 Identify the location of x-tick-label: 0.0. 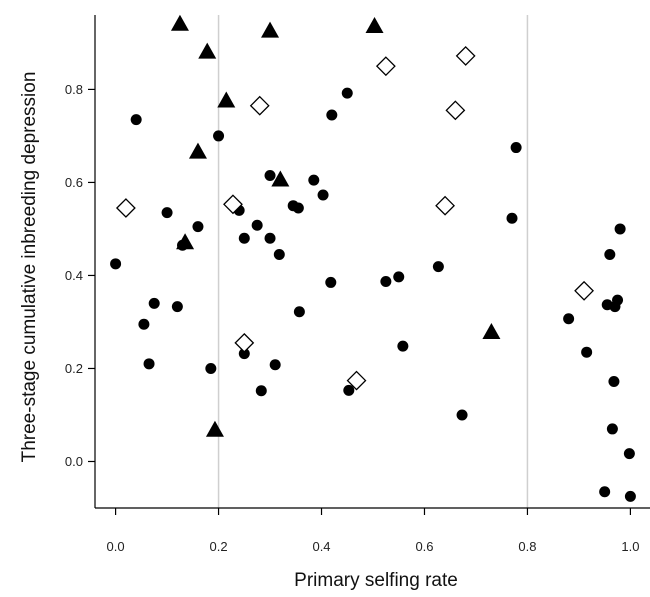
(116, 546).